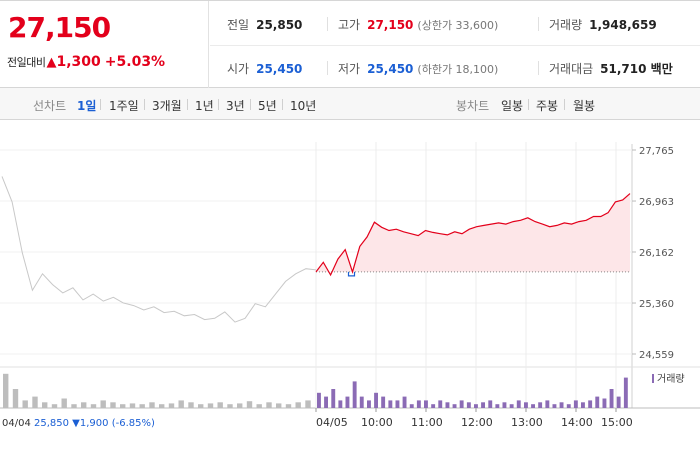  Describe the element at coordinates (671, 379) in the screenshot. I see `volume-legend-label: 거래량` at that location.